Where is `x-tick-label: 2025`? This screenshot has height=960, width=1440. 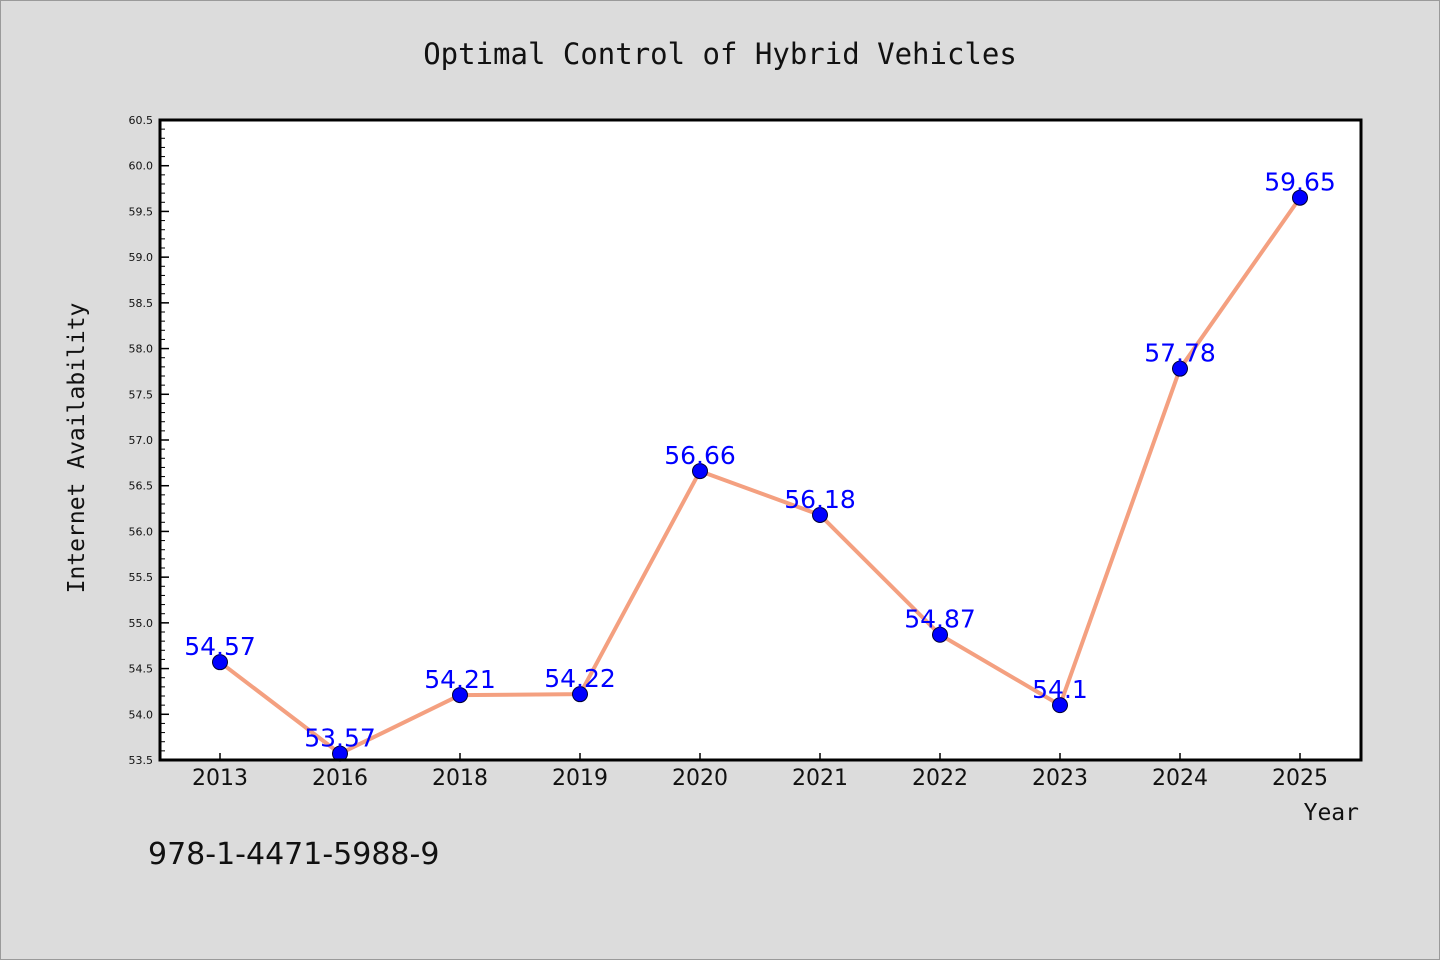 x-tick-label: 2025 is located at coordinates (1300, 778).